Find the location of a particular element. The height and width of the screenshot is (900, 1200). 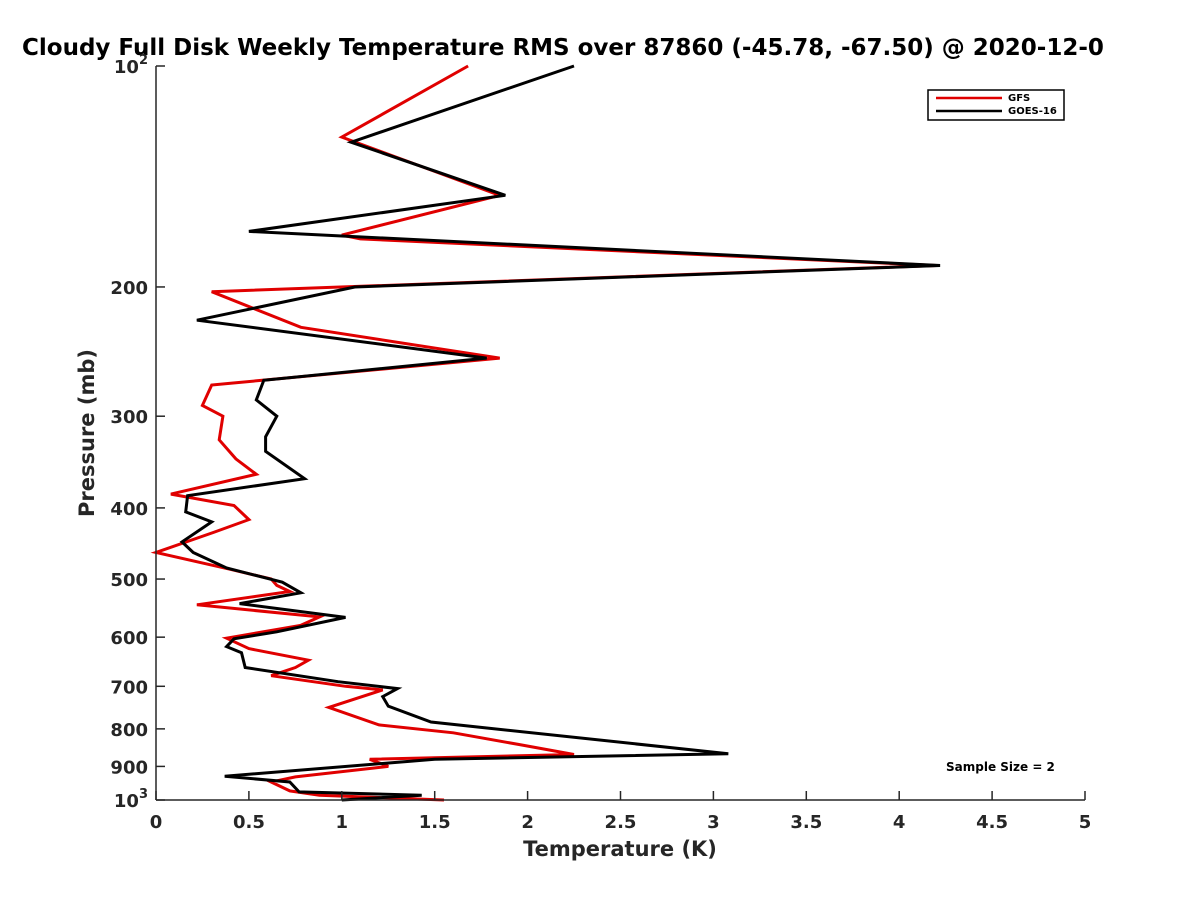

x-axis-label: Temperature (K) is located at coordinates (620, 849).